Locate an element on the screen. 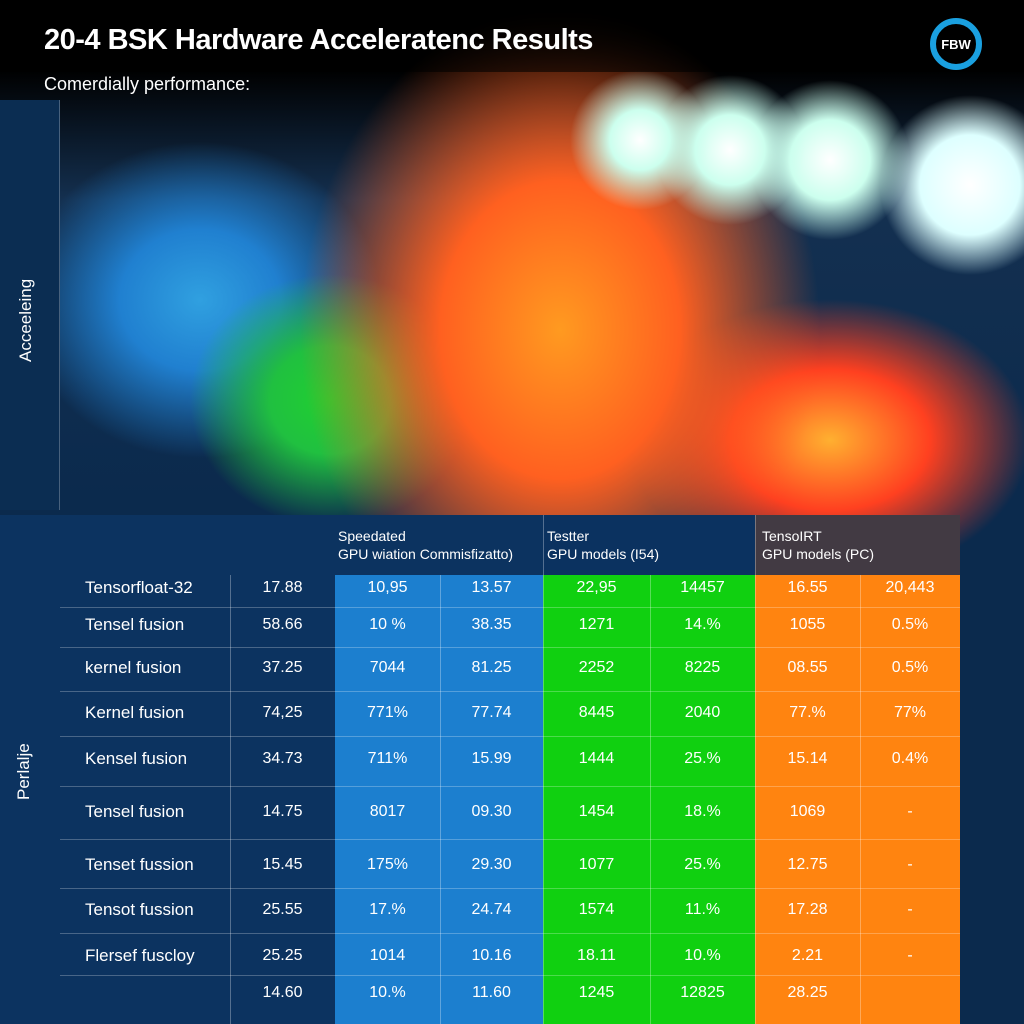 The image size is (1024, 1024). table-cell: 10,95 is located at coordinates (387, 587).